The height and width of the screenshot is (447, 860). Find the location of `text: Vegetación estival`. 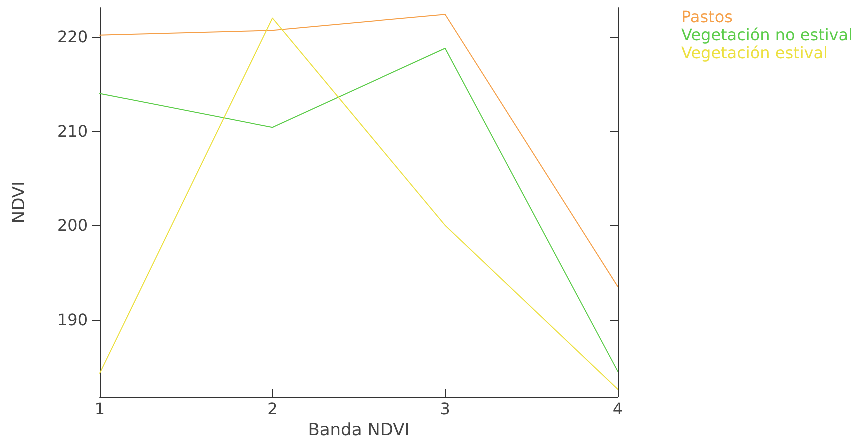

text: Vegetación estival is located at coordinates (754, 53).